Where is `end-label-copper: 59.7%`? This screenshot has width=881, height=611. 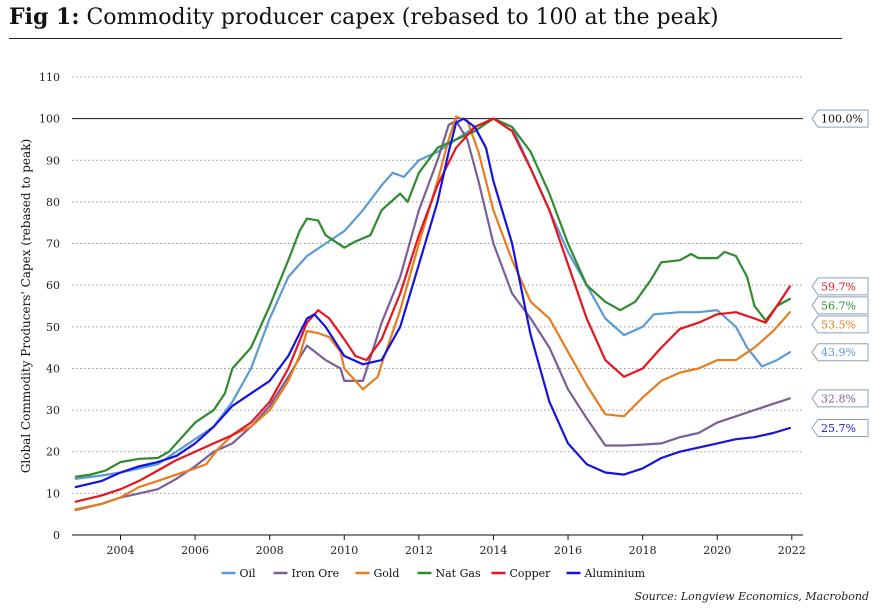
end-label-copper: 59.7% is located at coordinates (838, 286).